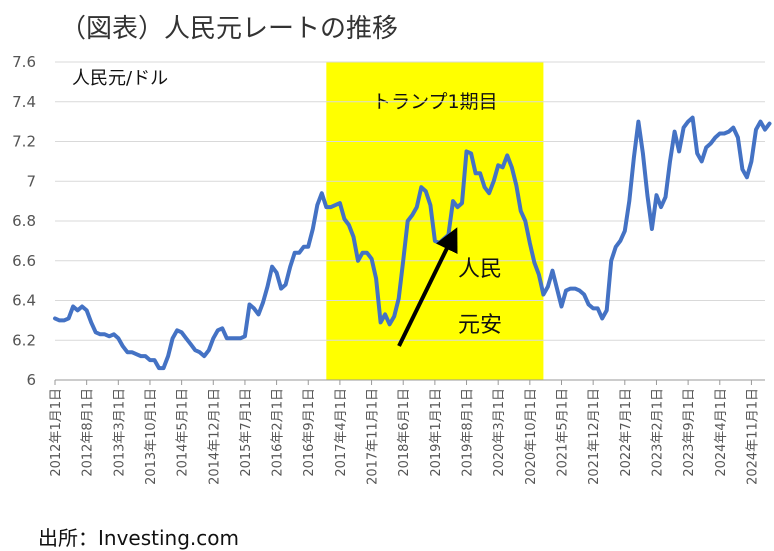 The width and height of the screenshot is (774, 551). I want to click on x-tick-label: 2012年1月1日, so click(56, 432).